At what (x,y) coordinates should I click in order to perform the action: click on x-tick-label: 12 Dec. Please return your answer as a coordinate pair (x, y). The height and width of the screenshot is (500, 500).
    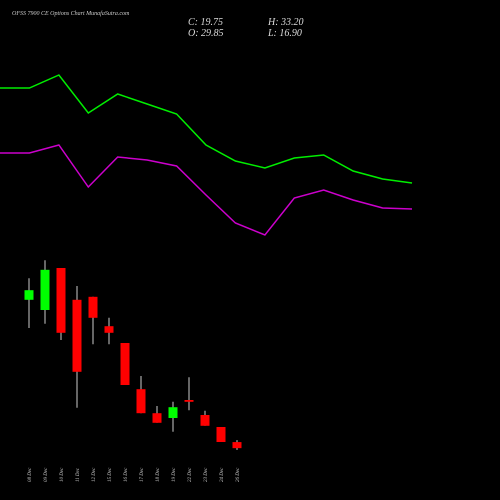
    Looking at the image, I should click on (94, 474).